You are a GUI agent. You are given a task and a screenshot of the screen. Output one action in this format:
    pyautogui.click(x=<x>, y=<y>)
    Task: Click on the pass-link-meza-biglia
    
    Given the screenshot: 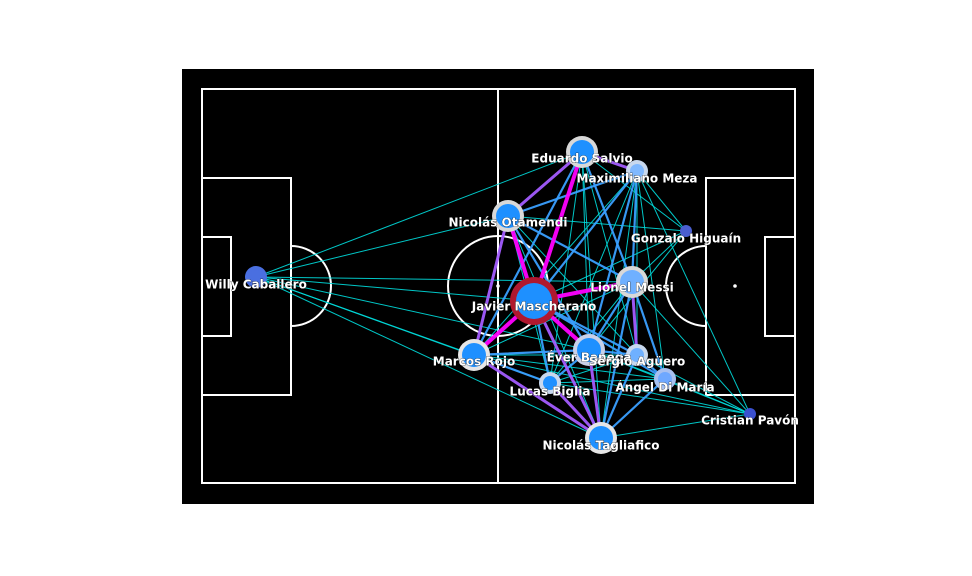 What is the action you would take?
    pyautogui.click(x=593, y=277)
    